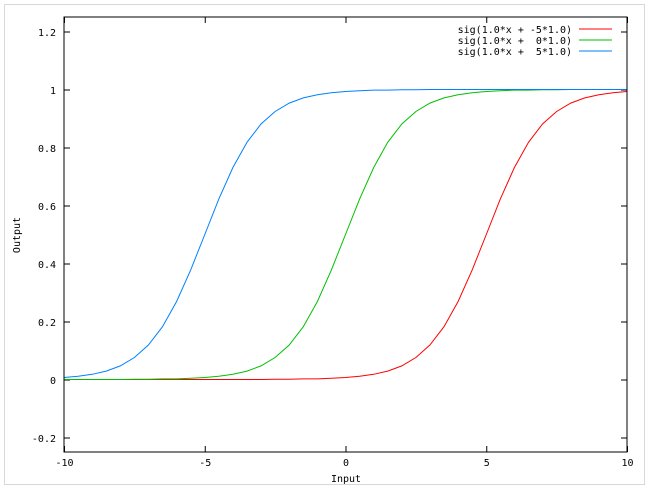 Image resolution: width=651 pixels, height=491 pixels. Describe the element at coordinates (44, 439) in the screenshot. I see `y-tick-label: -0.2` at that location.